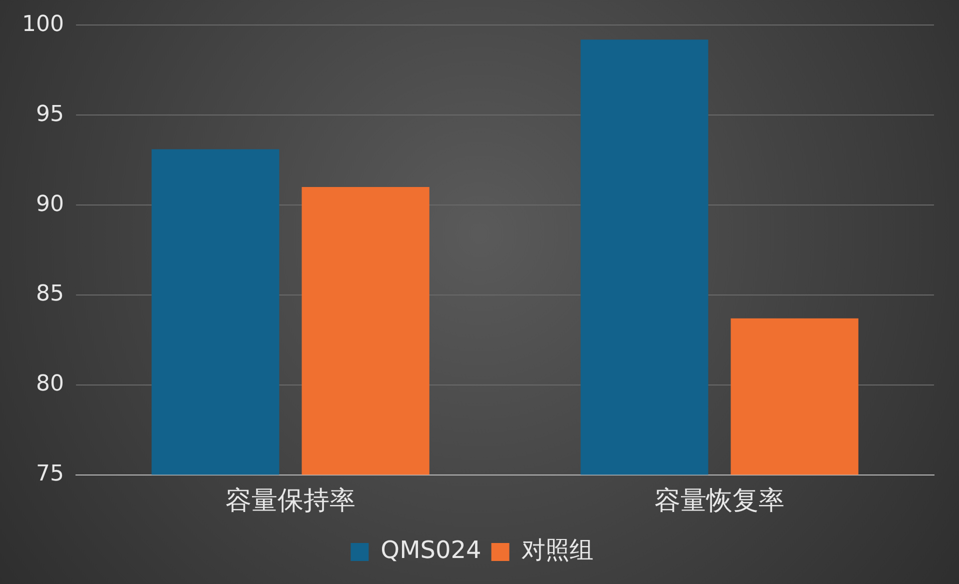 Image resolution: width=959 pixels, height=584 pixels. What do you see at coordinates (50, 474) in the screenshot?
I see `y-tick-label: 75` at bounding box center [50, 474].